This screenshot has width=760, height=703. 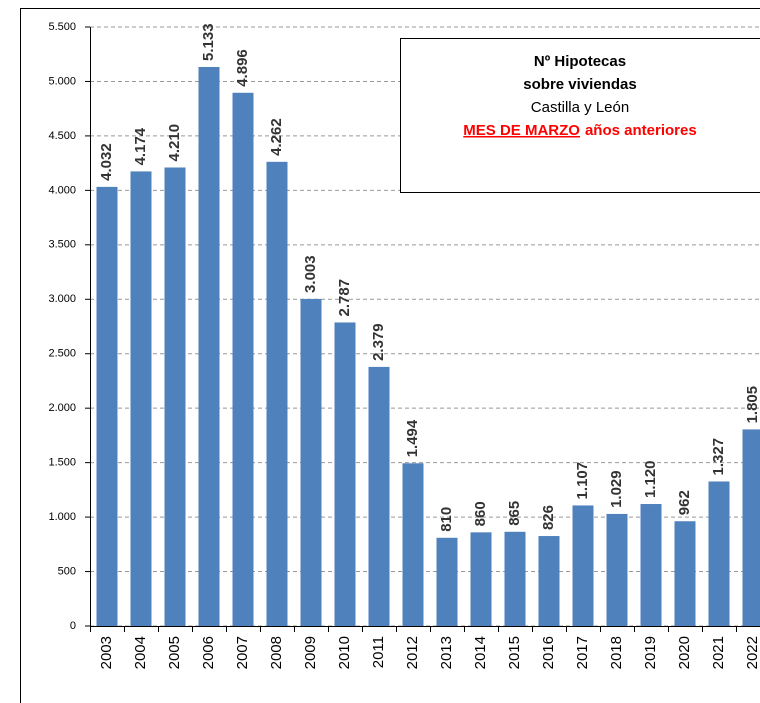 I want to click on y-tick-label: 2.500, so click(x=62, y=354).